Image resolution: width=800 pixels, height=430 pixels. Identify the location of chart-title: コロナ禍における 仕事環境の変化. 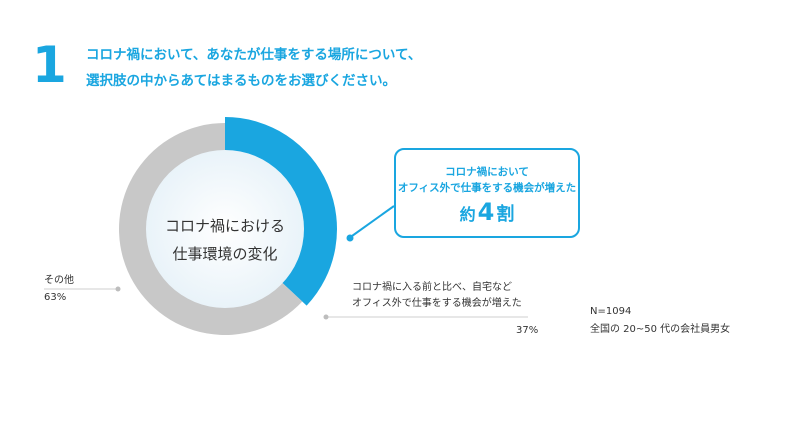
(225, 240).